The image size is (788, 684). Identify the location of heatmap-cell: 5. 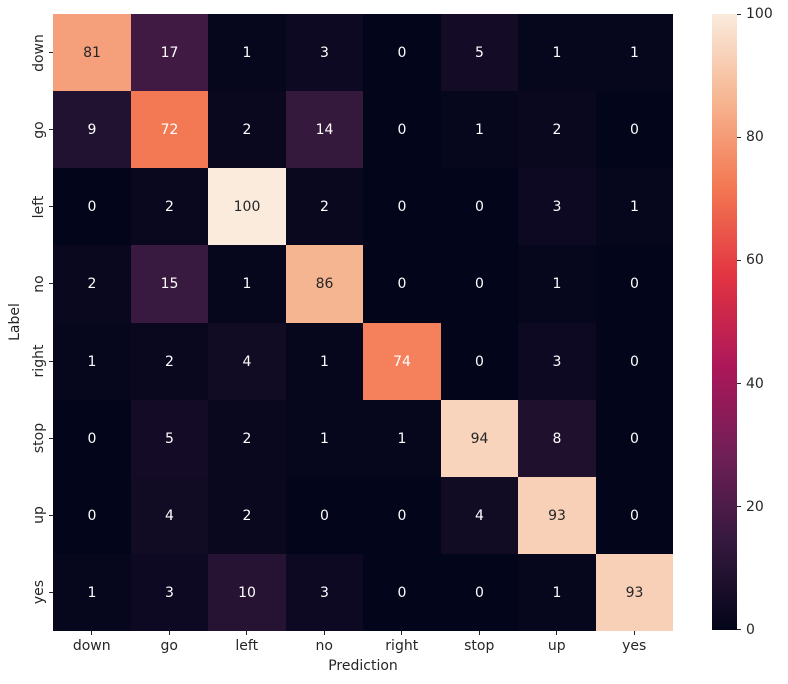
(479, 52).